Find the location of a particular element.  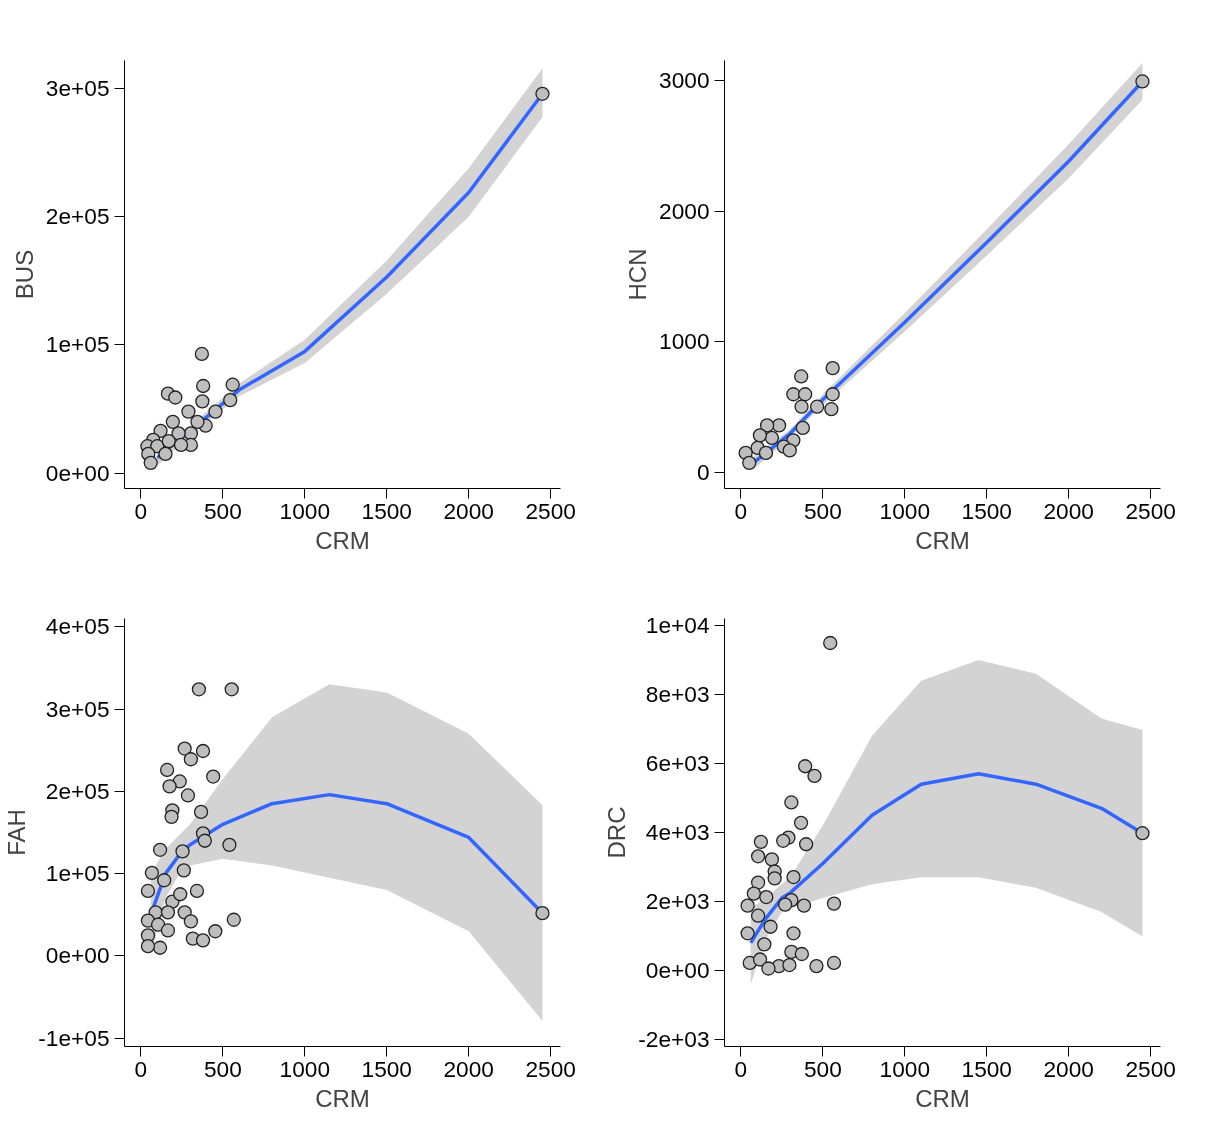

y-tick-label: 4e+05 is located at coordinates (77, 626).